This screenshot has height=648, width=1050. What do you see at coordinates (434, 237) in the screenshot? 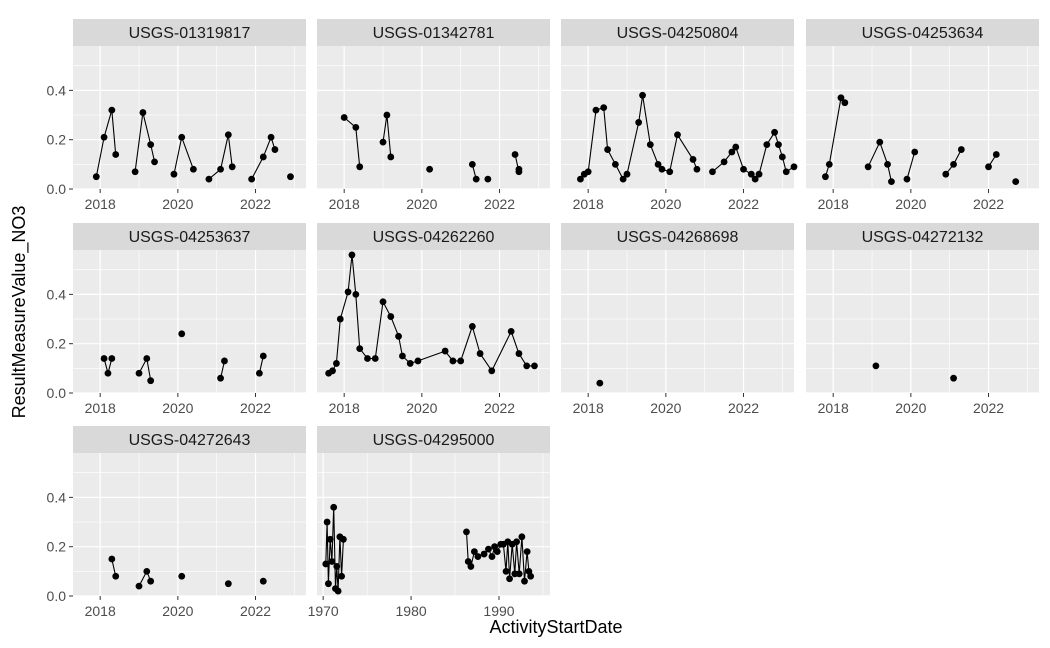
I see `facet-label: USGS-04262260` at bounding box center [434, 237].